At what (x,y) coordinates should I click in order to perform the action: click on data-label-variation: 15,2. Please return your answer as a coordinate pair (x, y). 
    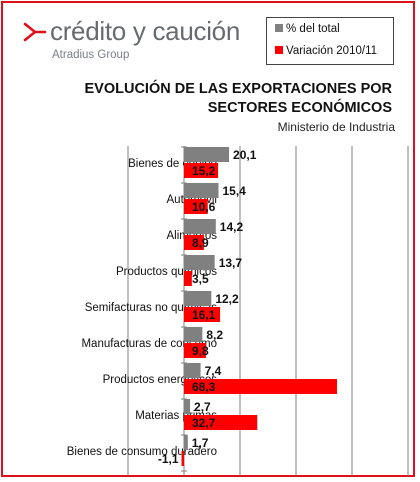
    Looking at the image, I should click on (204, 171).